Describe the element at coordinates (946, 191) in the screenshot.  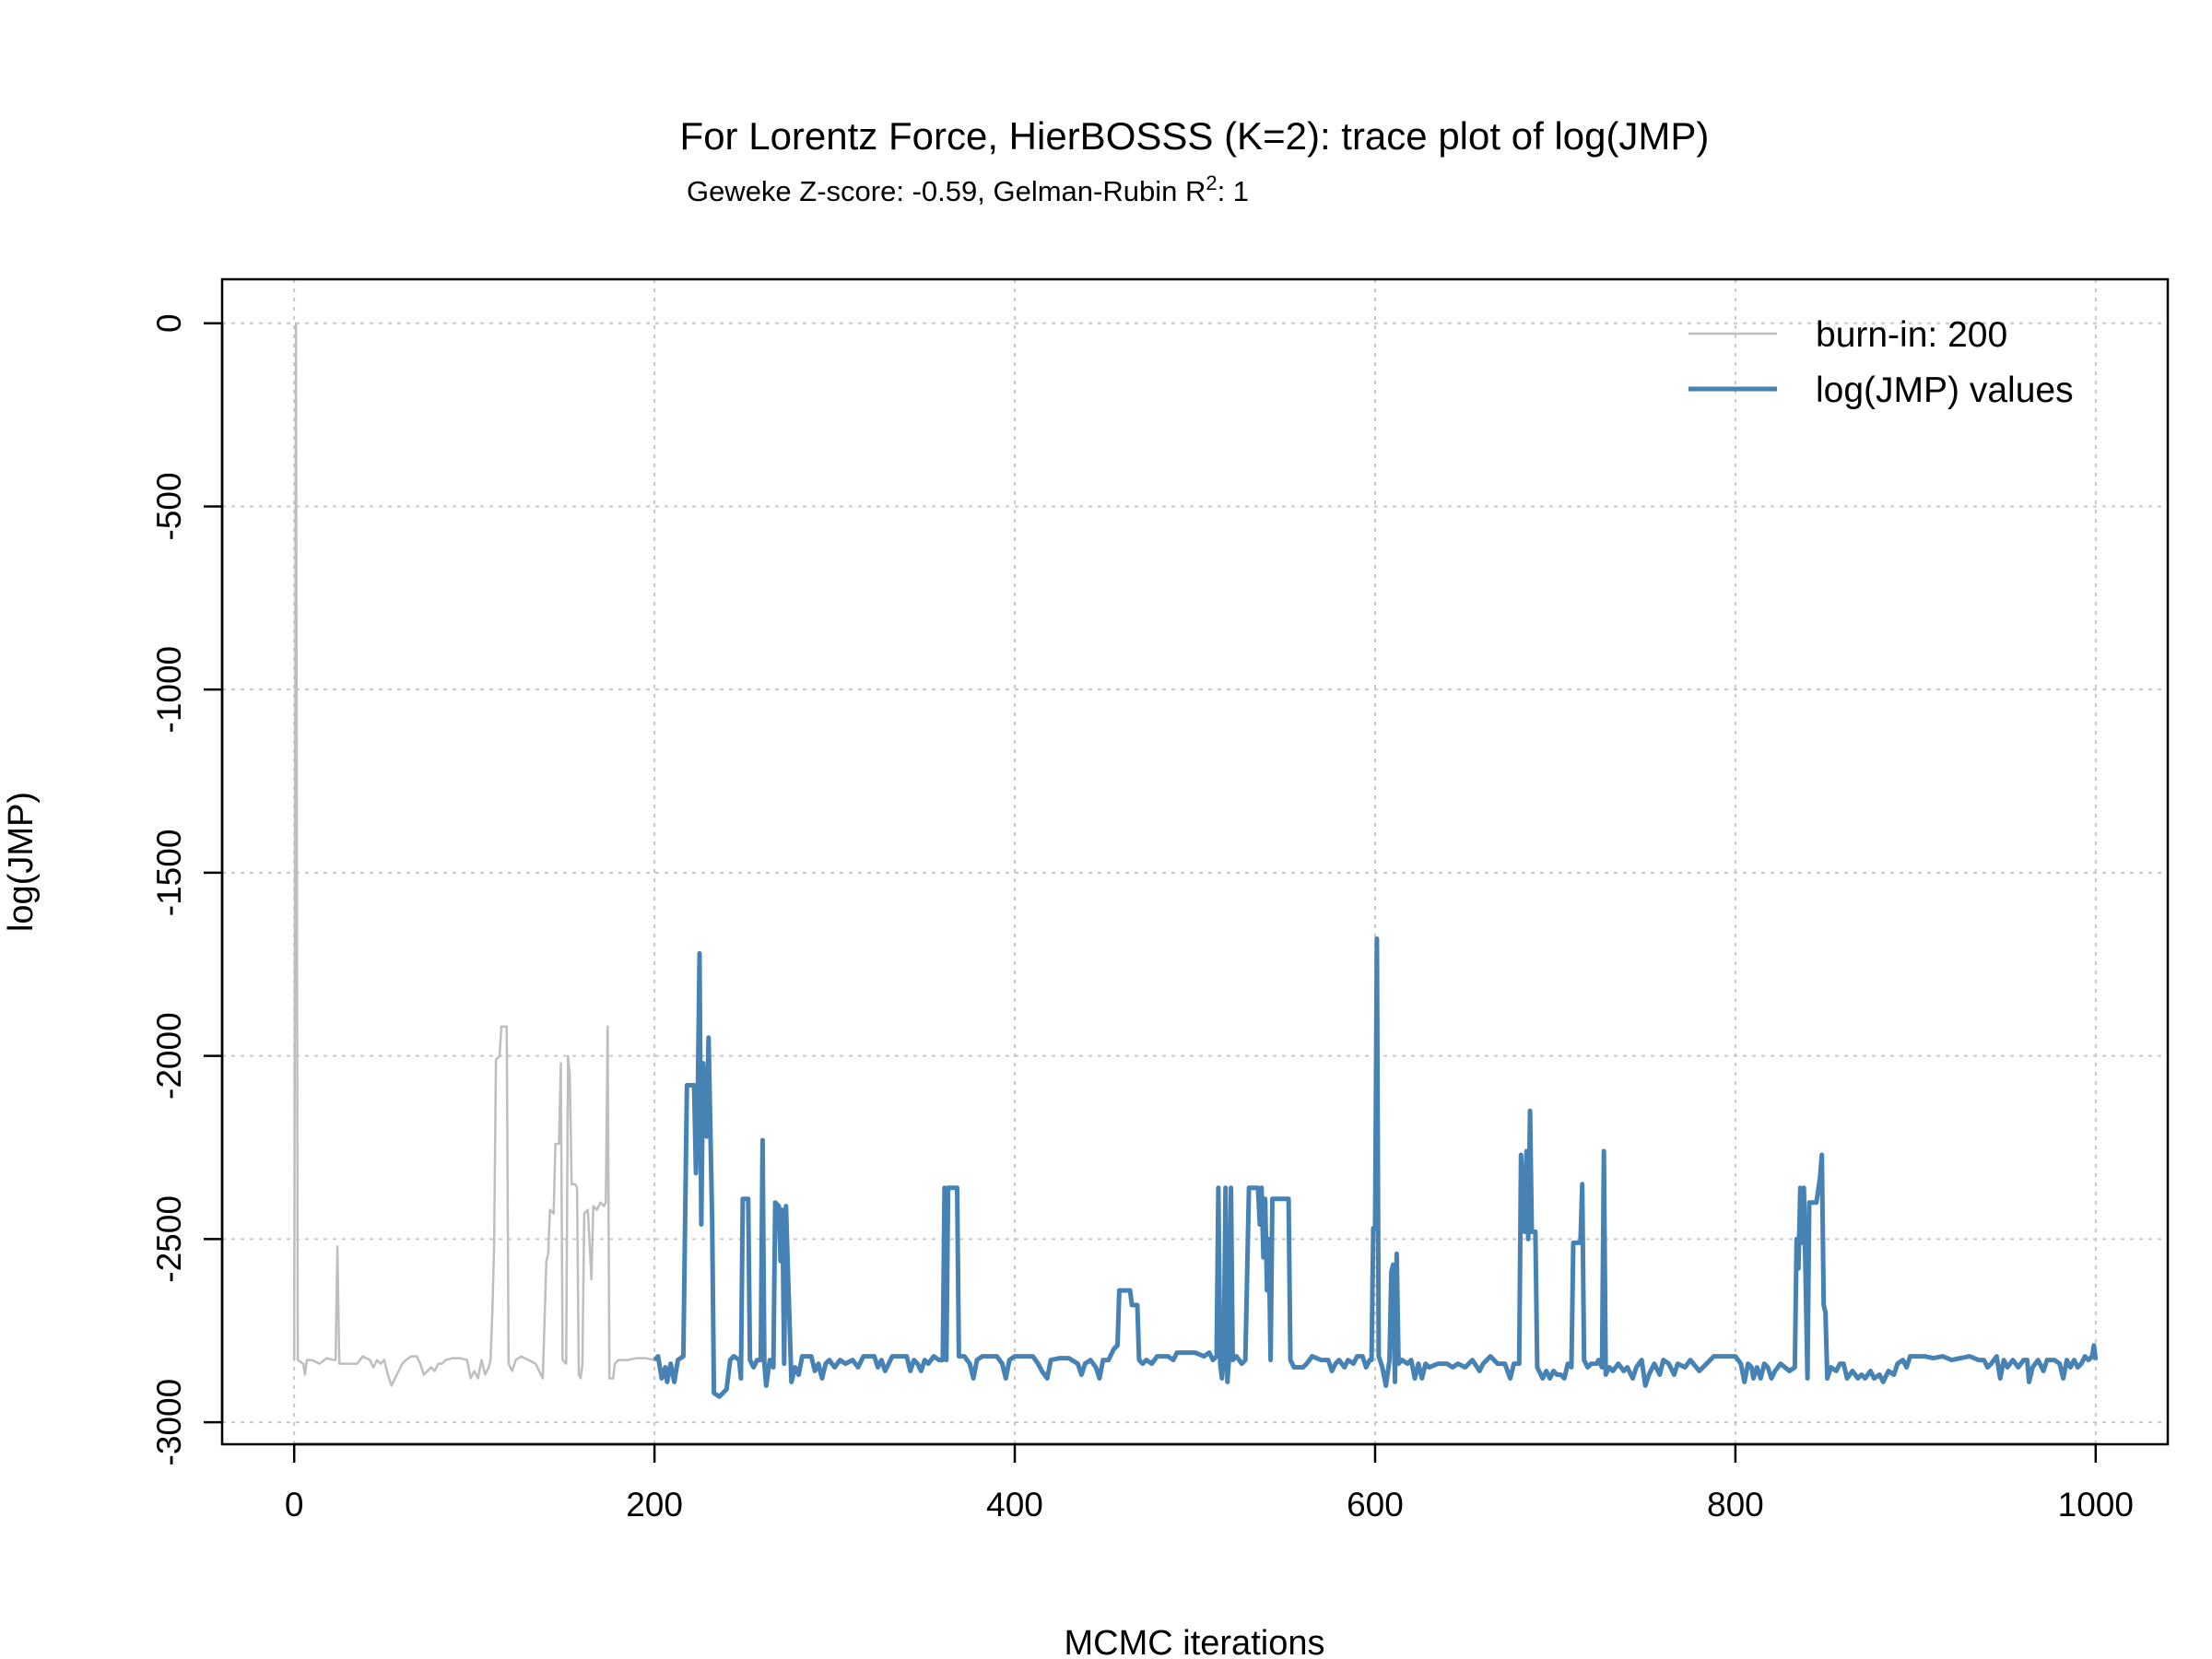
I see `subtitle-main: Geweke Z-score: -0.59, Gelman-Rubin R` at that location.